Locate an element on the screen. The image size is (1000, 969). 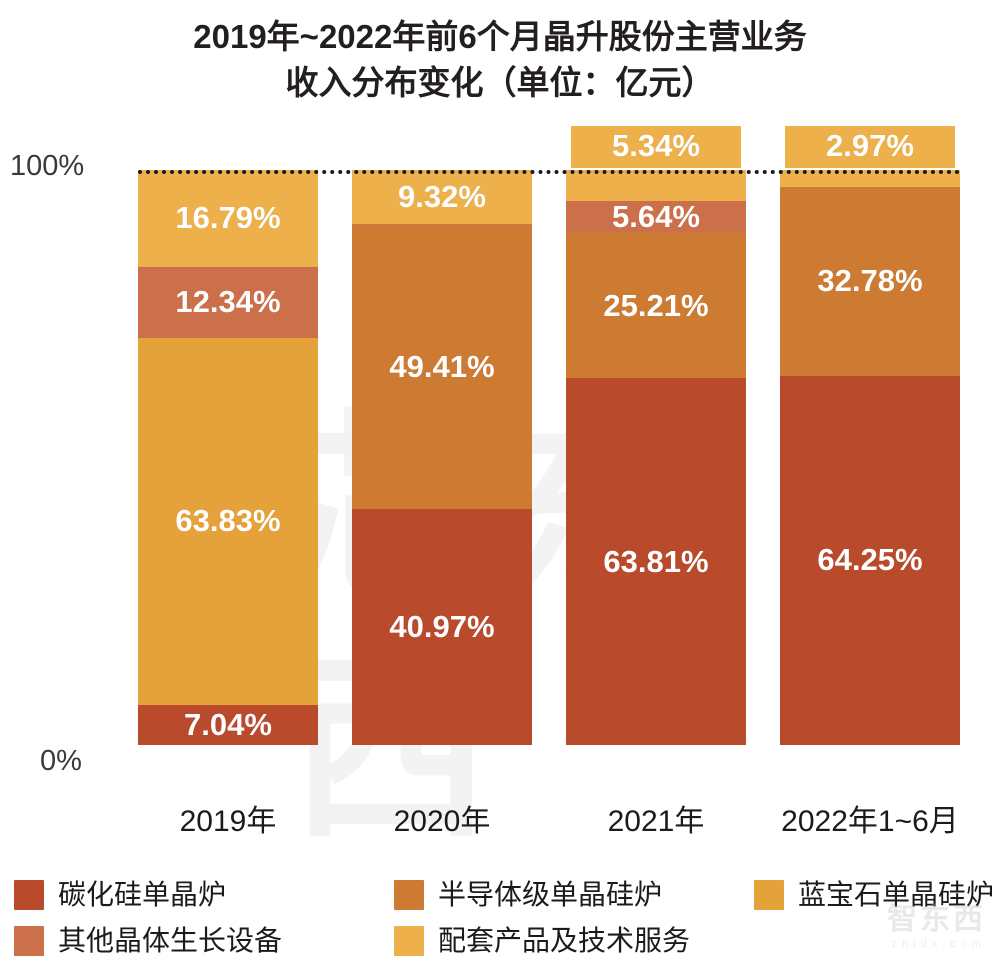
bar-segment-label: 32.78% is located at coordinates (870, 281).